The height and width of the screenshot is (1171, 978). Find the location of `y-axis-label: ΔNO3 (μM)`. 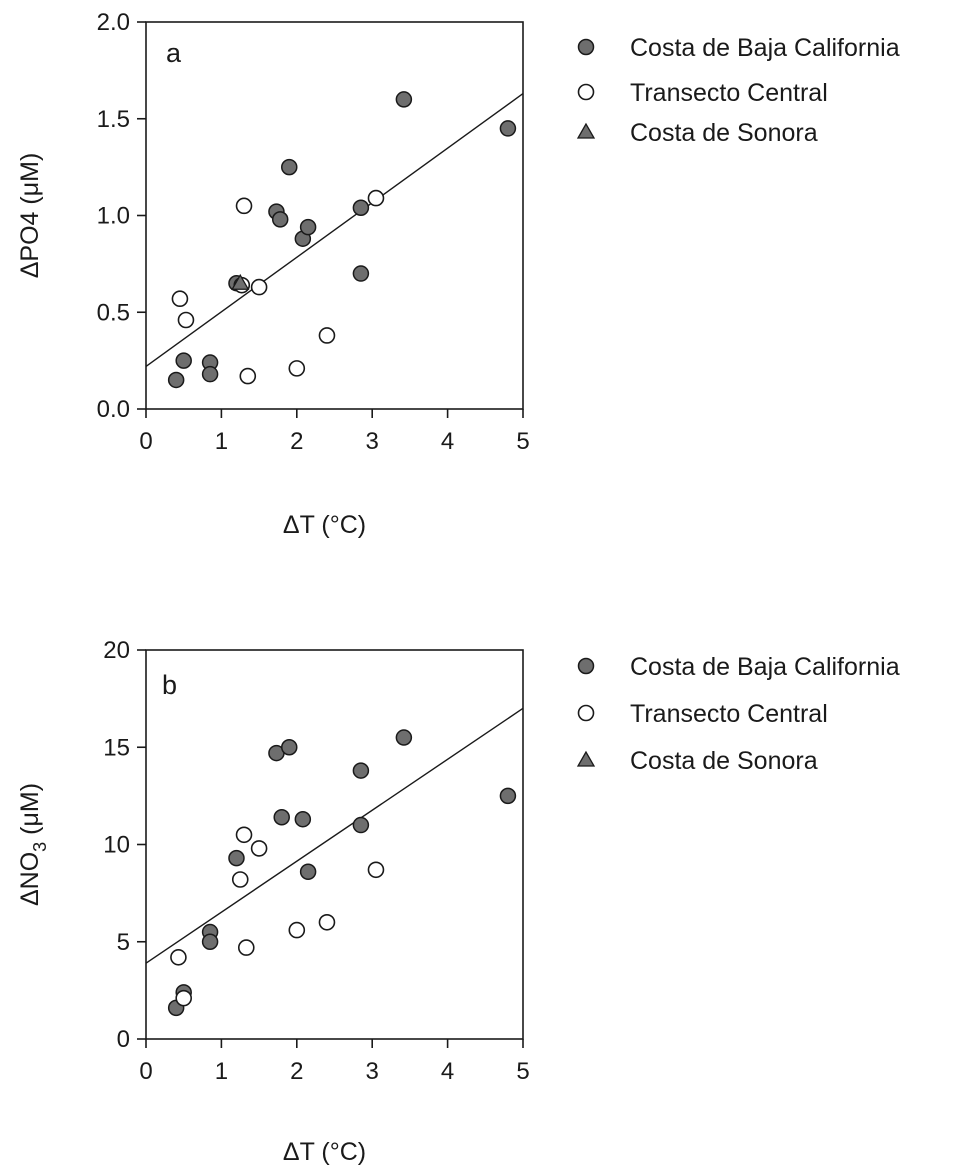

y-axis-label: ΔNO3 (μM) is located at coordinates (33, 844).